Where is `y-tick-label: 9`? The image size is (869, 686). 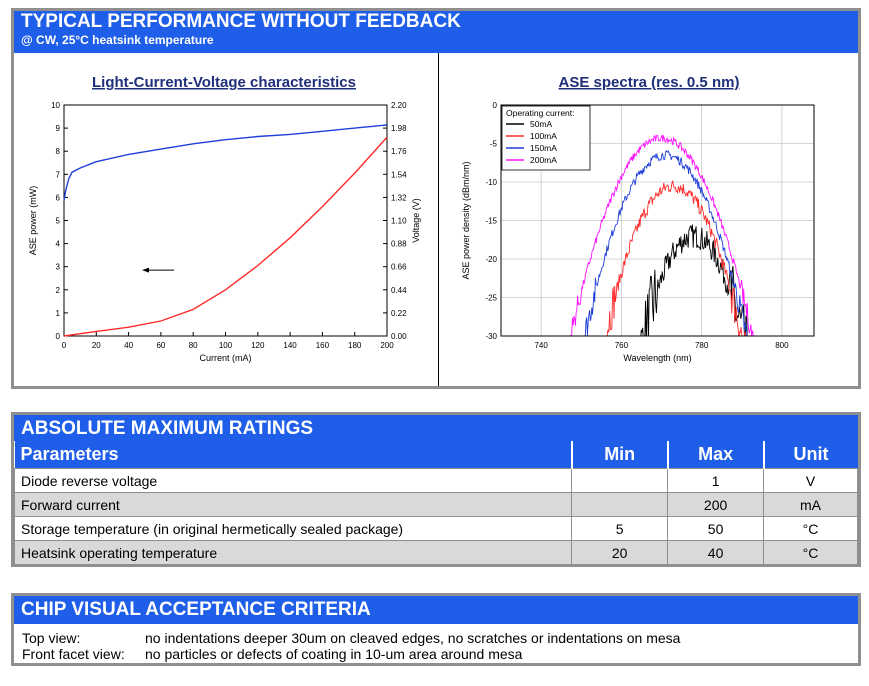 y-tick-label: 9 is located at coordinates (58, 128).